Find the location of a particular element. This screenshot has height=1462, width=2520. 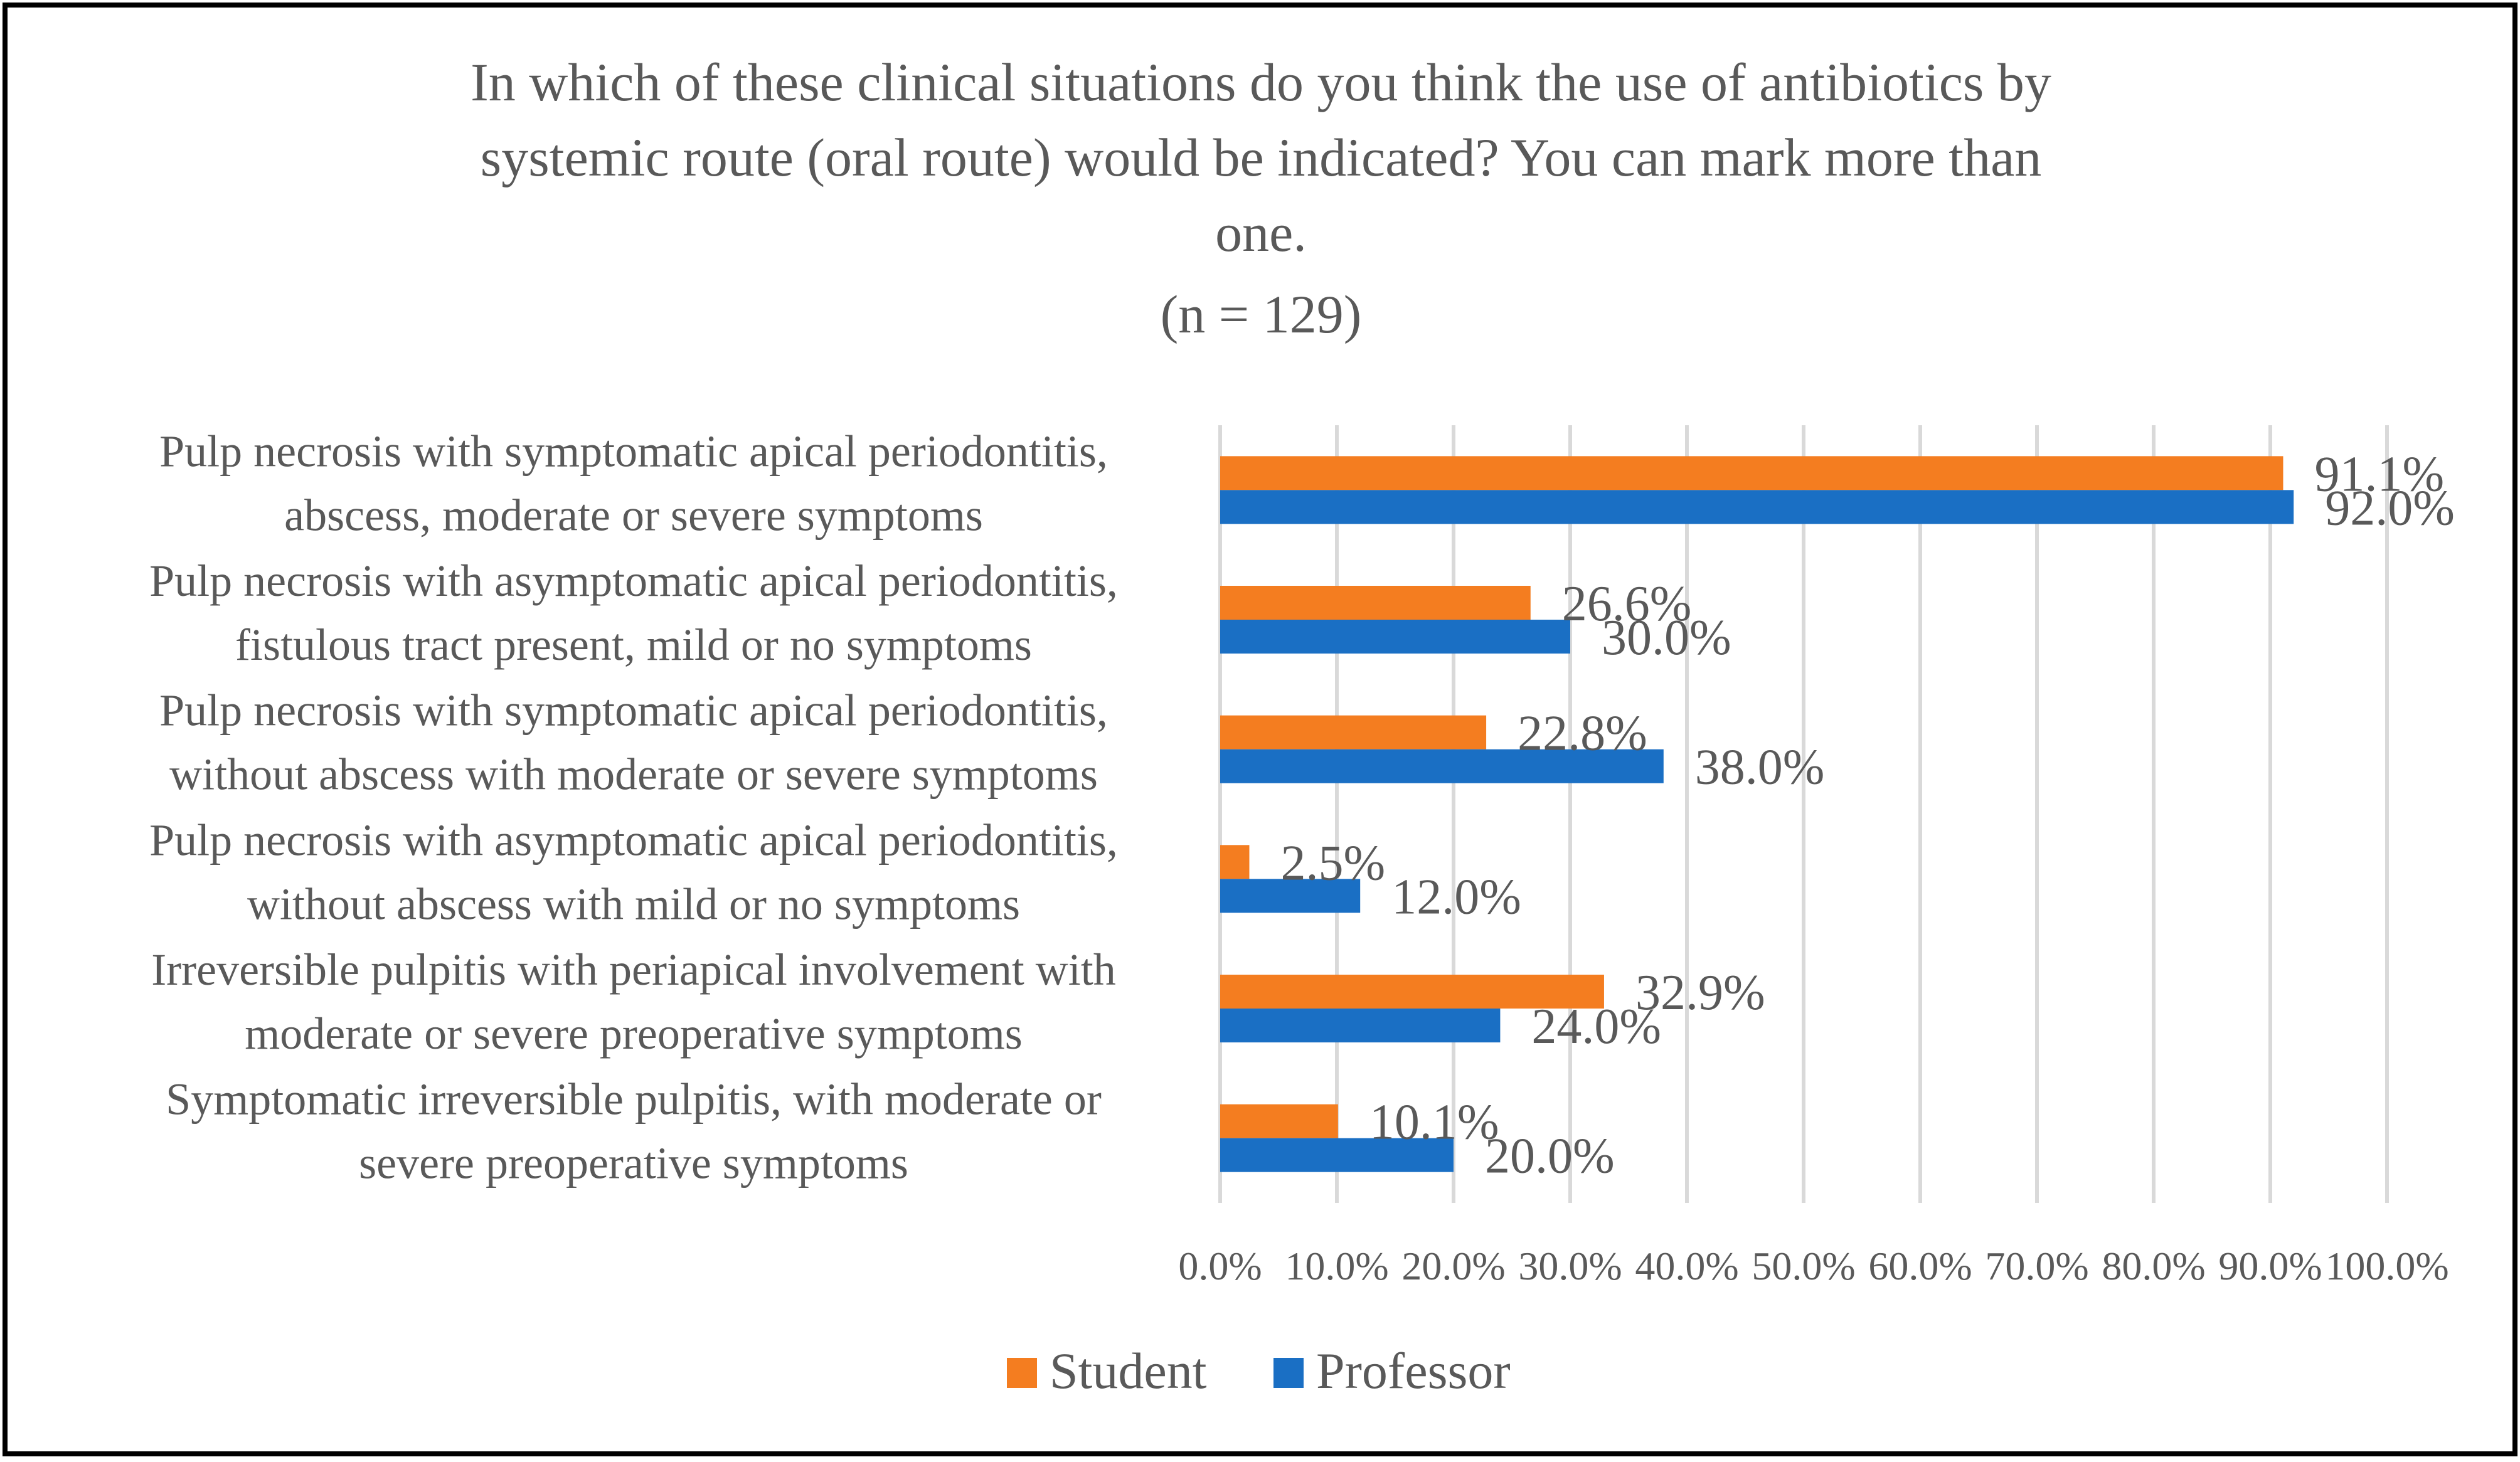

category-label-line: severe preoperative symptoms is located at coordinates (633, 1163).